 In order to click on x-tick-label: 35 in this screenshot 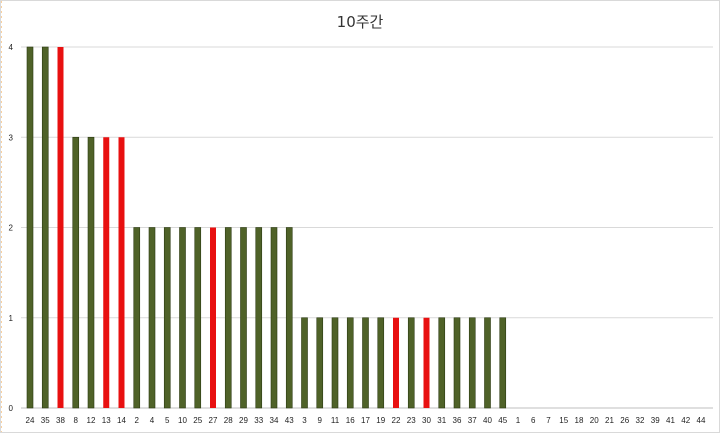, I will do `click(45, 420)`.